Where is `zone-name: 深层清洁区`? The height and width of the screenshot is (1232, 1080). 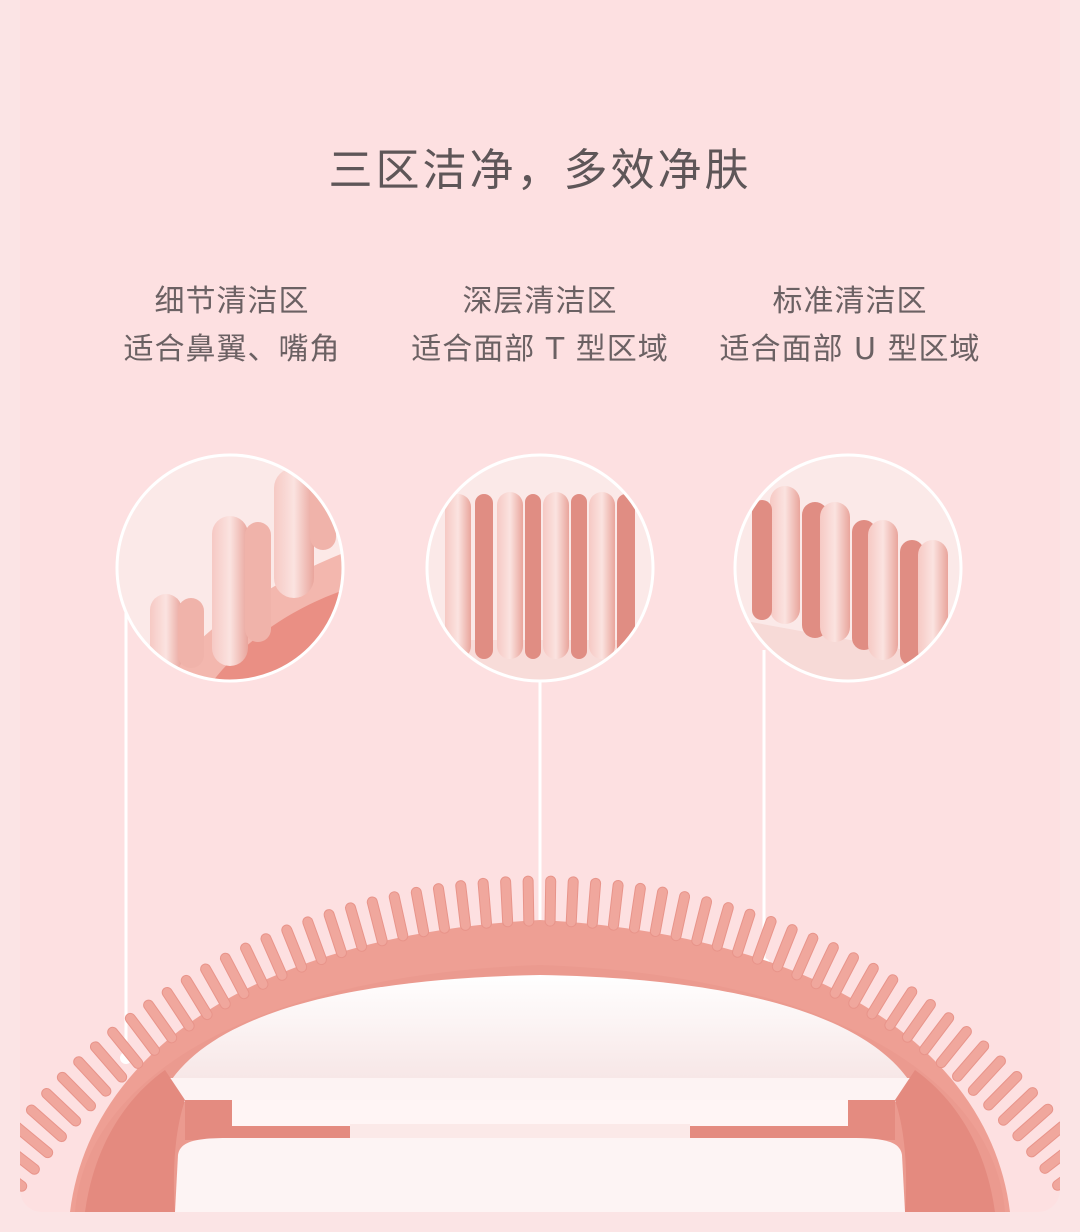
zone-name: 深层清洁区 is located at coordinates (540, 301).